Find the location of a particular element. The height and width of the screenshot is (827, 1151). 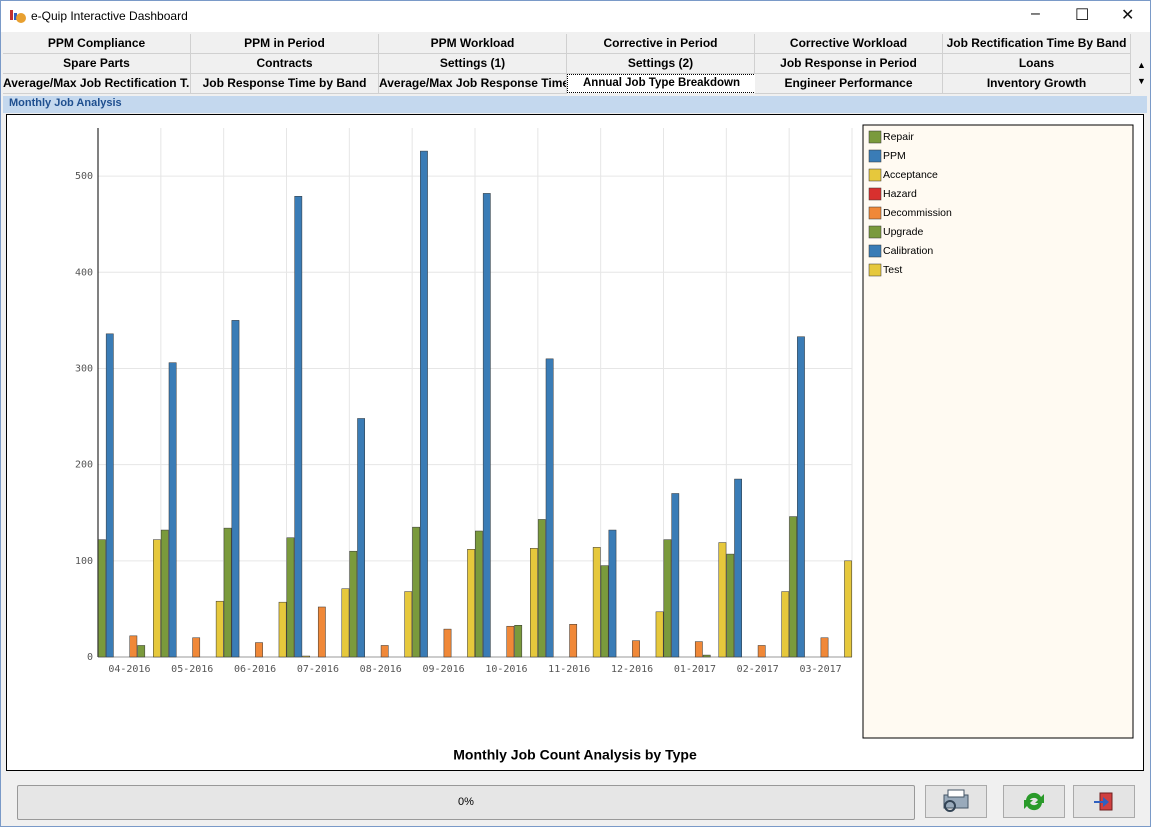

panel-title: Monthly Job Analysis is located at coordinates (65, 103).